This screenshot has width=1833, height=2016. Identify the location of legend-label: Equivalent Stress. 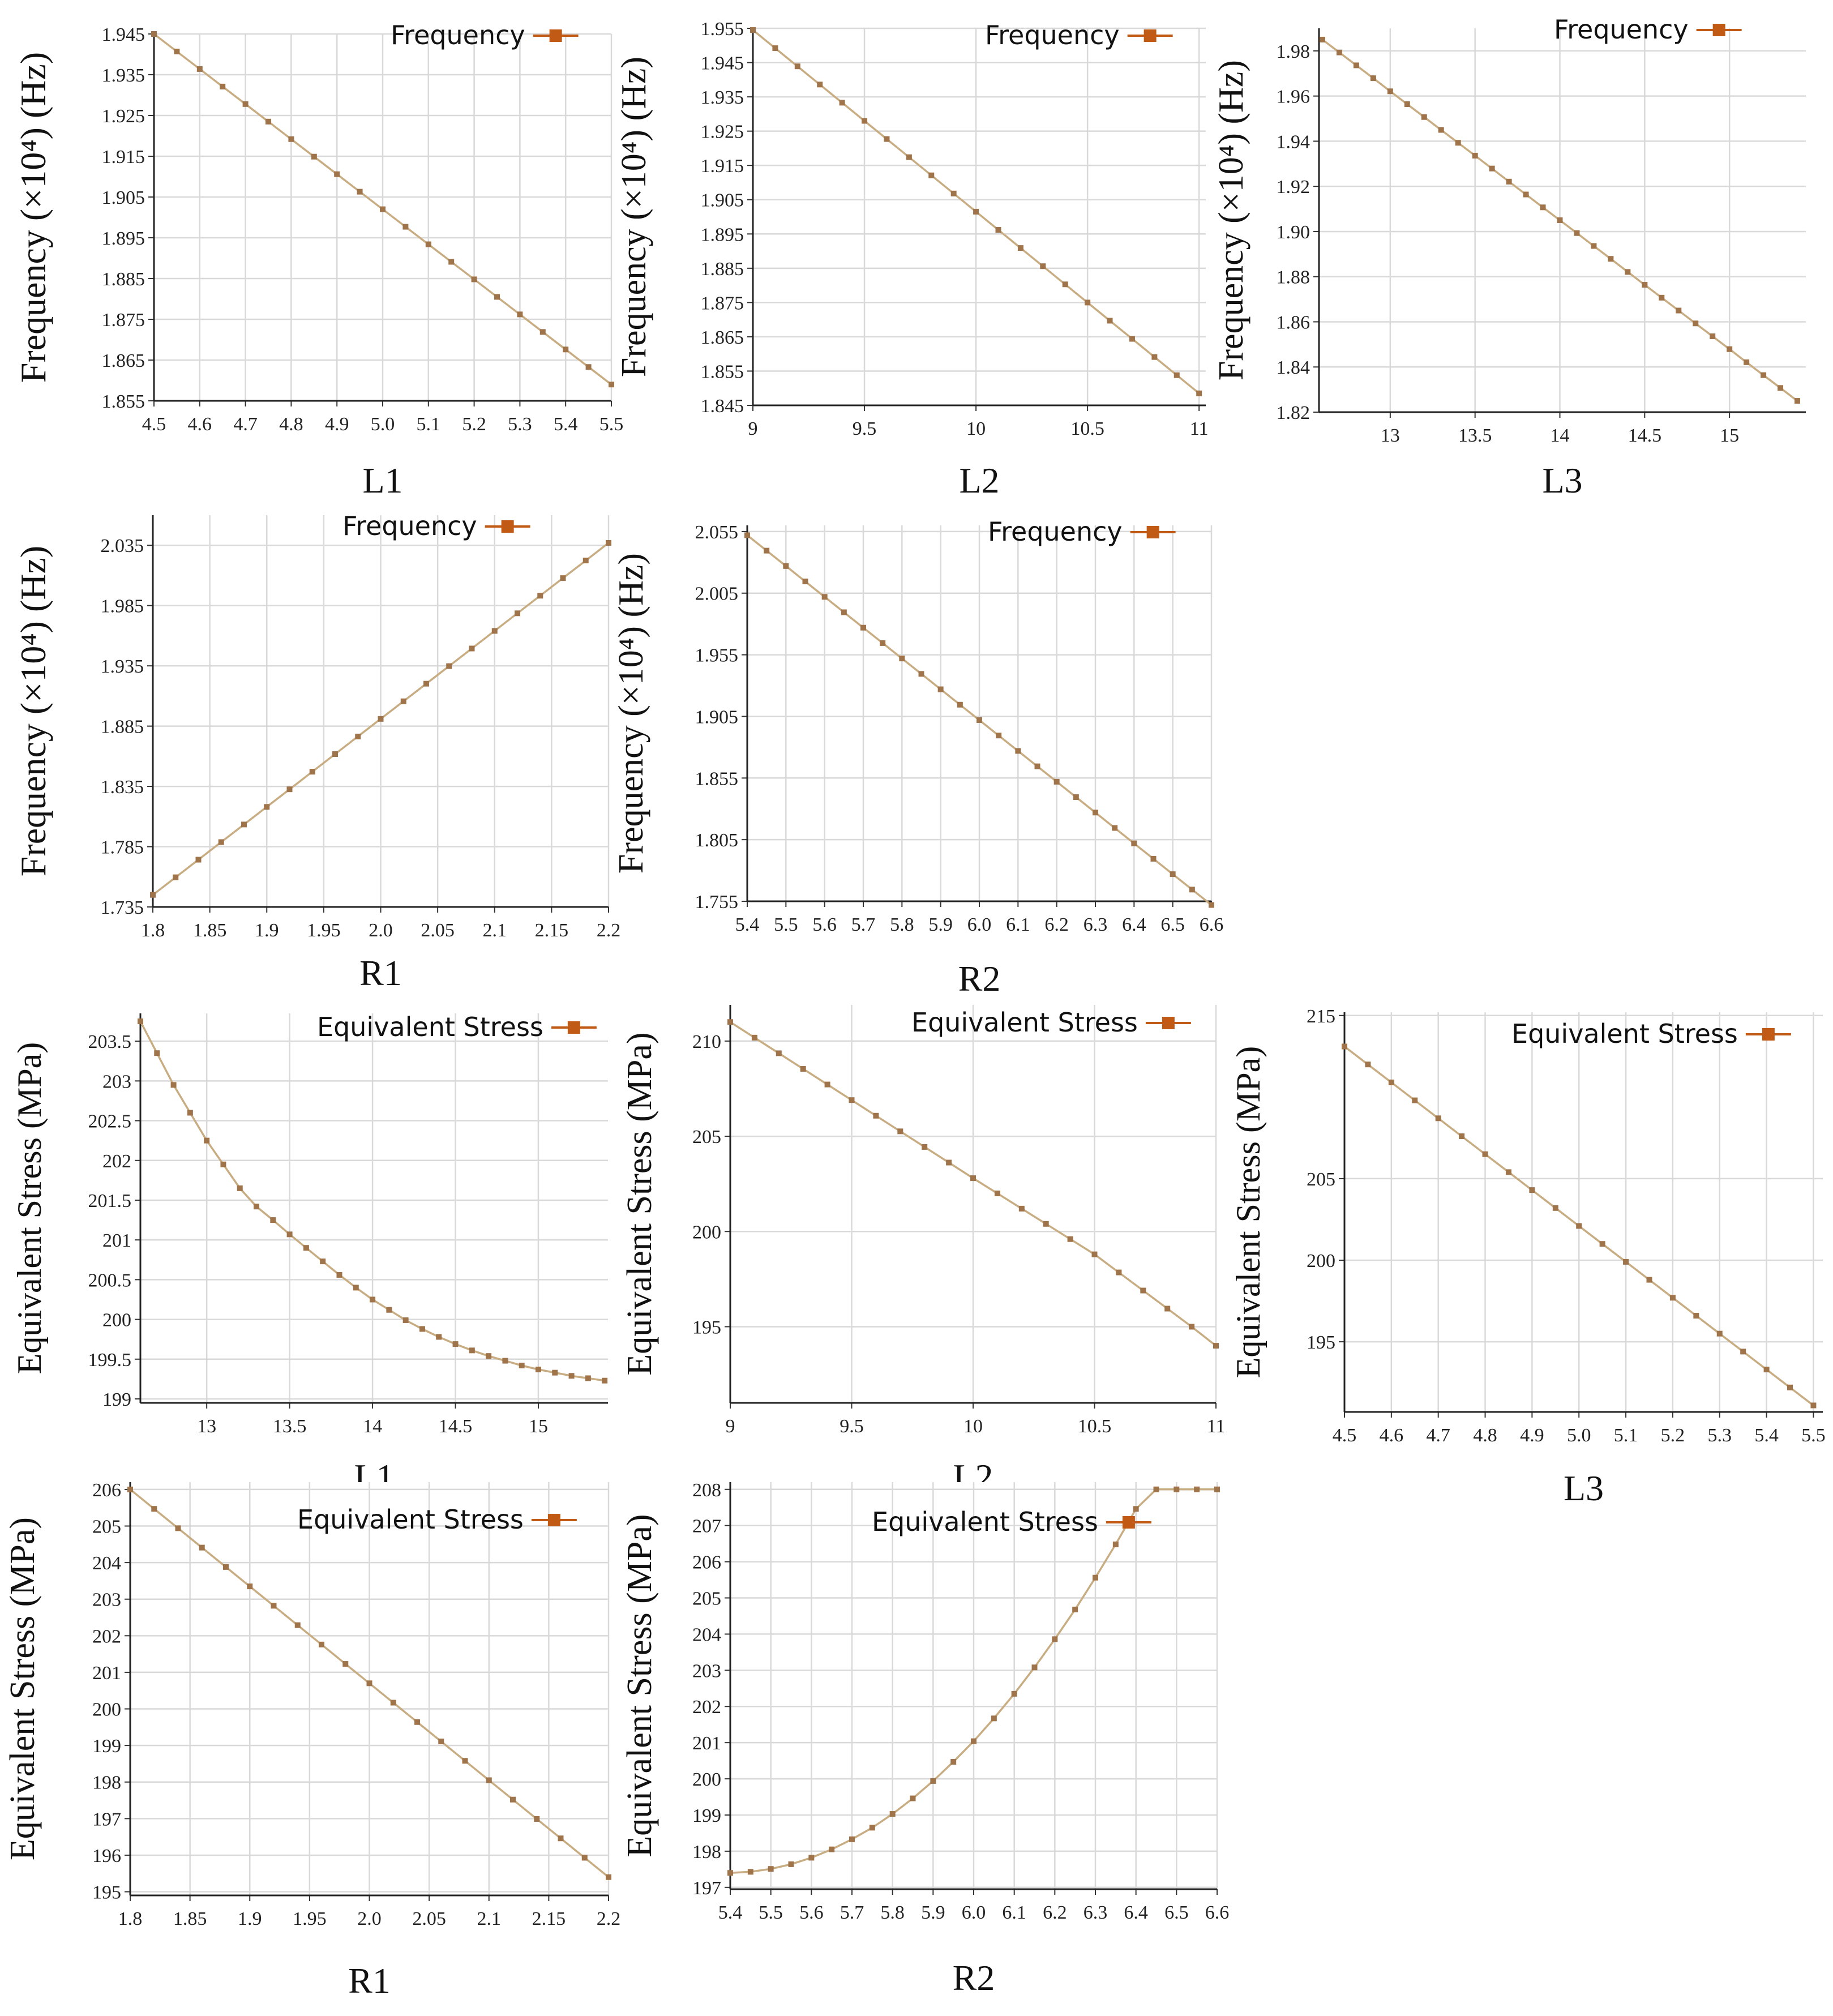
(1624, 1033).